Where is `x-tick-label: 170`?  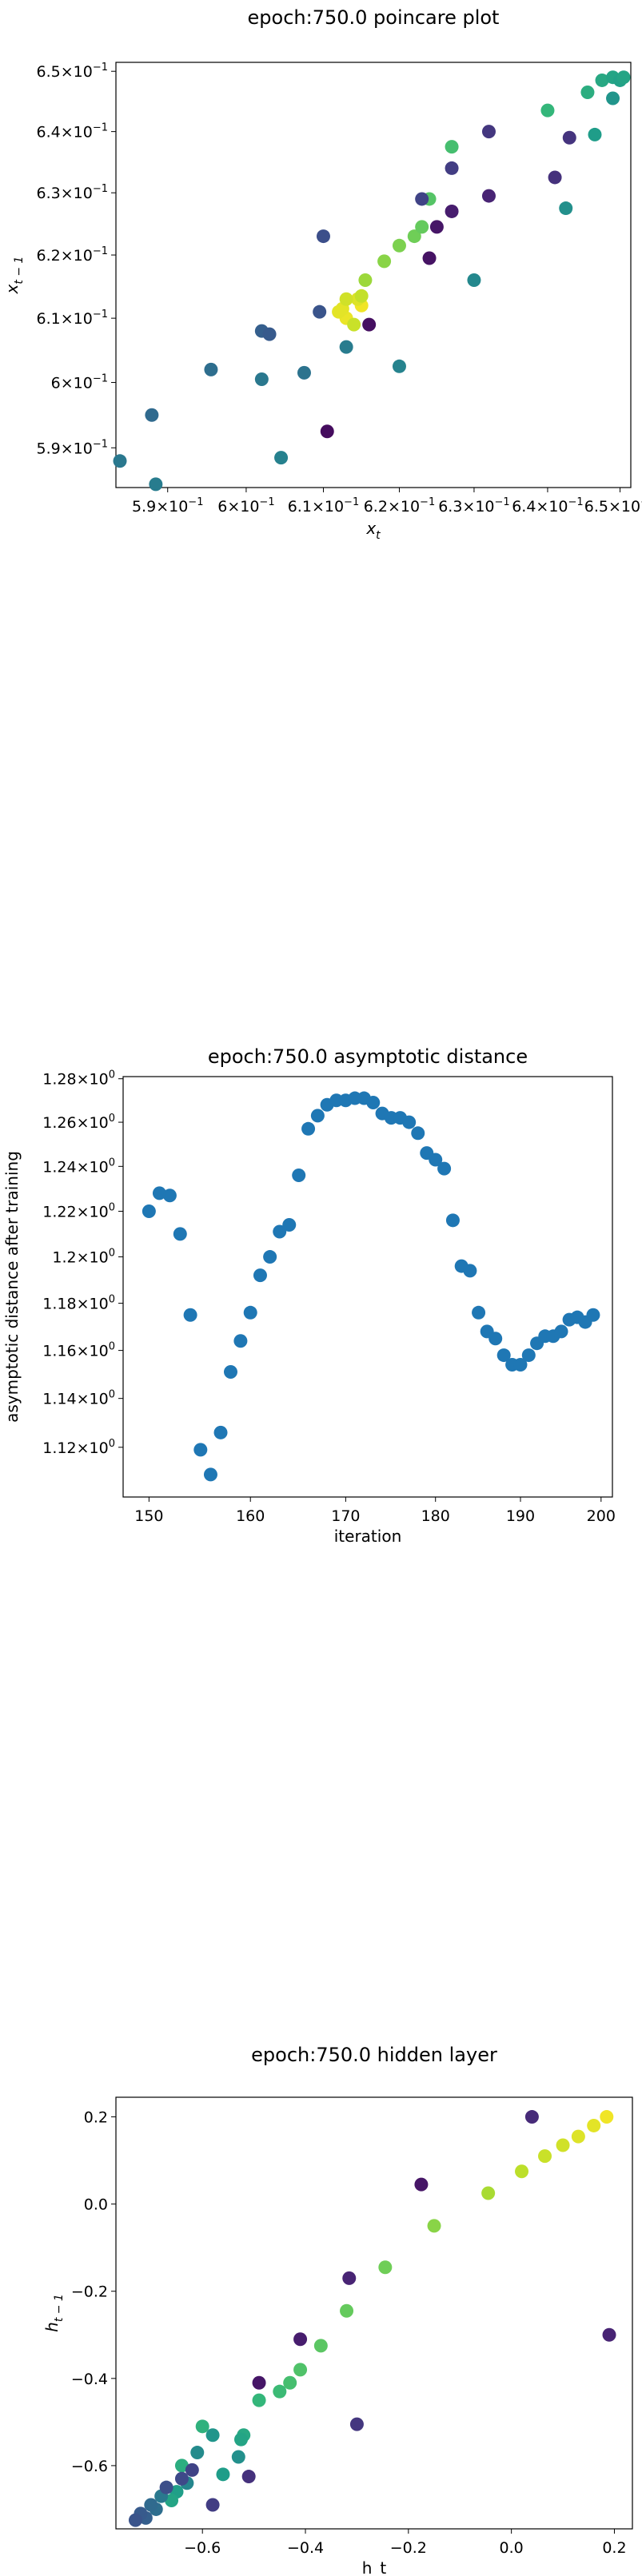 x-tick-label: 170 is located at coordinates (345, 1516).